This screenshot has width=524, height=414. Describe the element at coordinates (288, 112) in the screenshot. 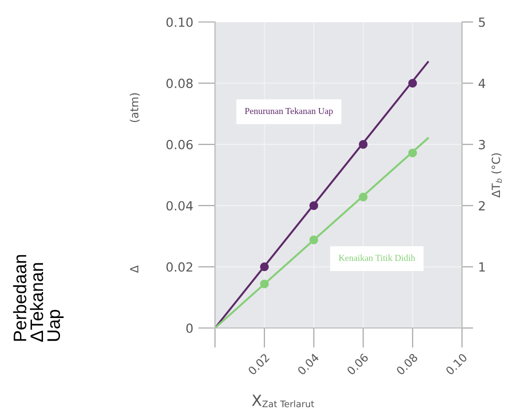

I see `text: Penurunan Tekanan Uap` at that location.